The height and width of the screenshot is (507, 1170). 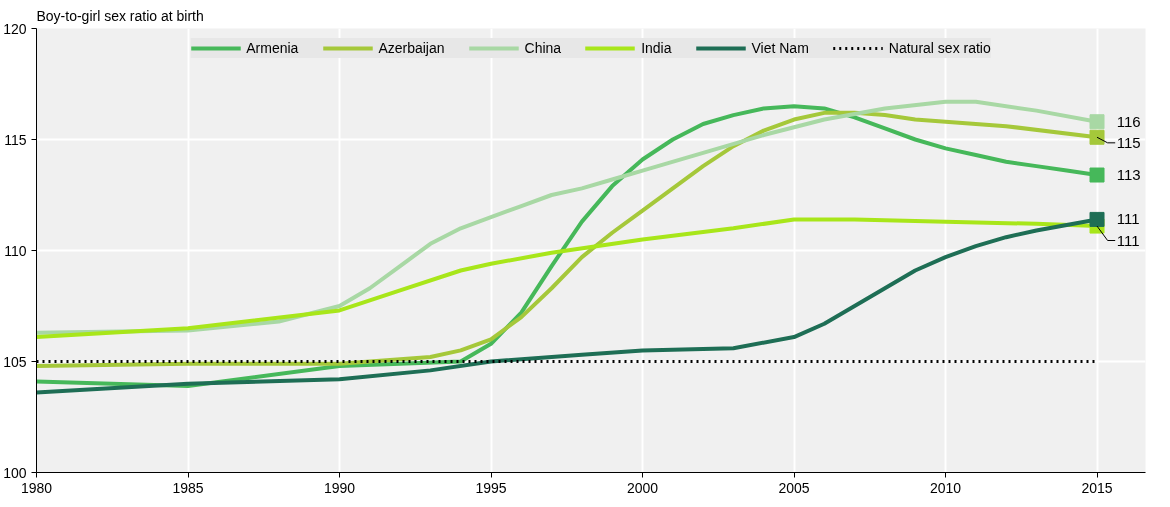 What do you see at coordinates (1097, 487) in the screenshot?
I see `x-tick-label: 2015` at bounding box center [1097, 487].